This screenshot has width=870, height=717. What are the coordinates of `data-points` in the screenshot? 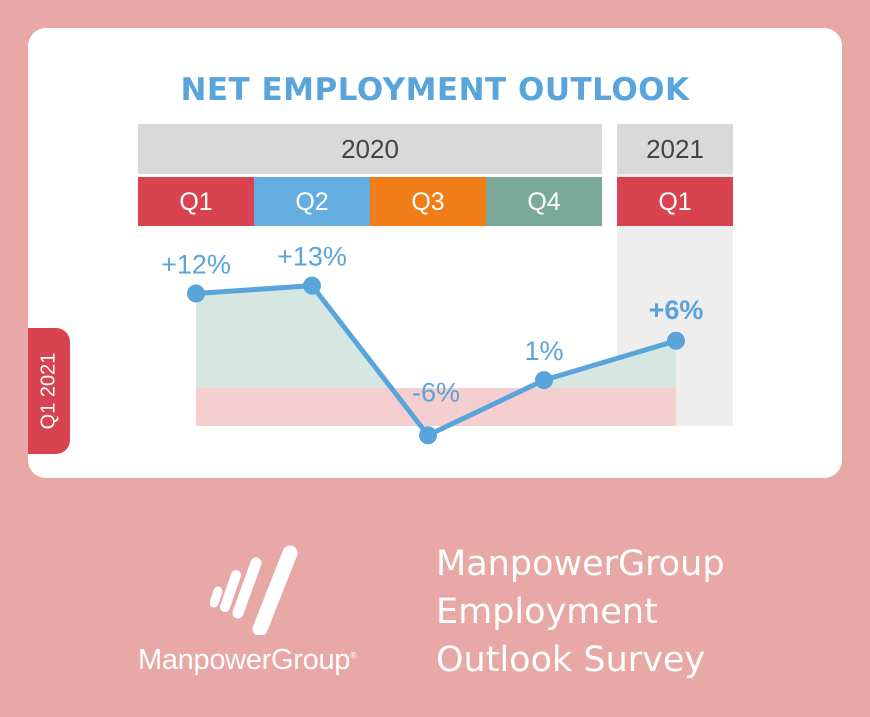 It's located at (436, 360).